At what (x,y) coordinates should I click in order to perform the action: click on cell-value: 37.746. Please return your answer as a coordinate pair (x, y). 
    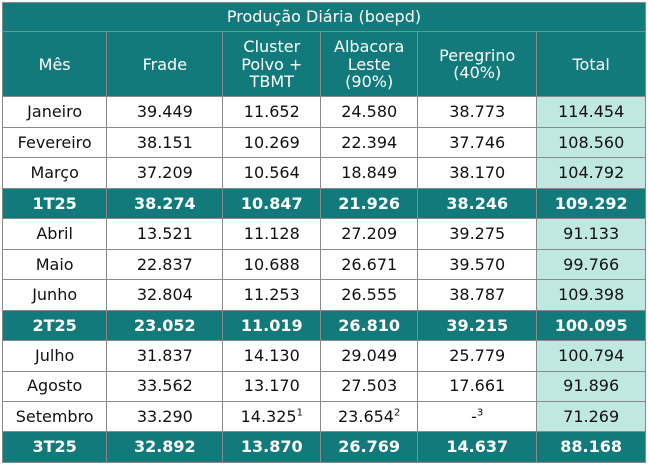
    Looking at the image, I should click on (477, 142).